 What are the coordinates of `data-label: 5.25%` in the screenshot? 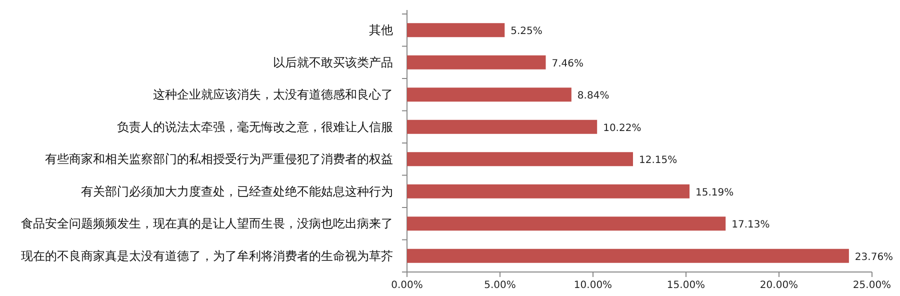 It's located at (526, 32).